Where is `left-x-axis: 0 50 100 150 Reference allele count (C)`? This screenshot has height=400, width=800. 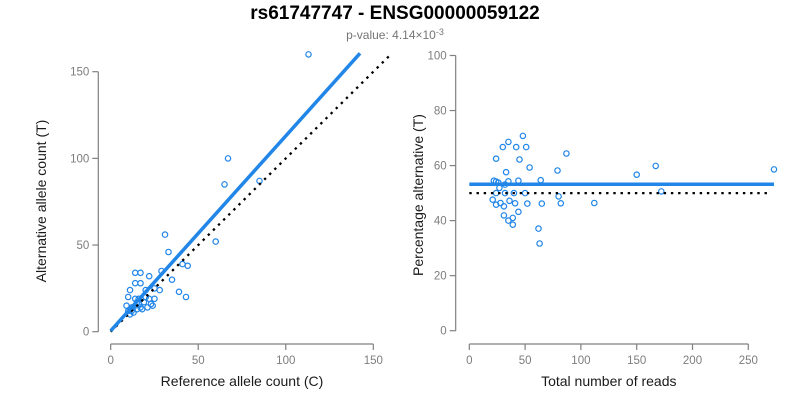 left-x-axis: 0 50 100 150 Reference allele count (C) is located at coordinates (245, 366).